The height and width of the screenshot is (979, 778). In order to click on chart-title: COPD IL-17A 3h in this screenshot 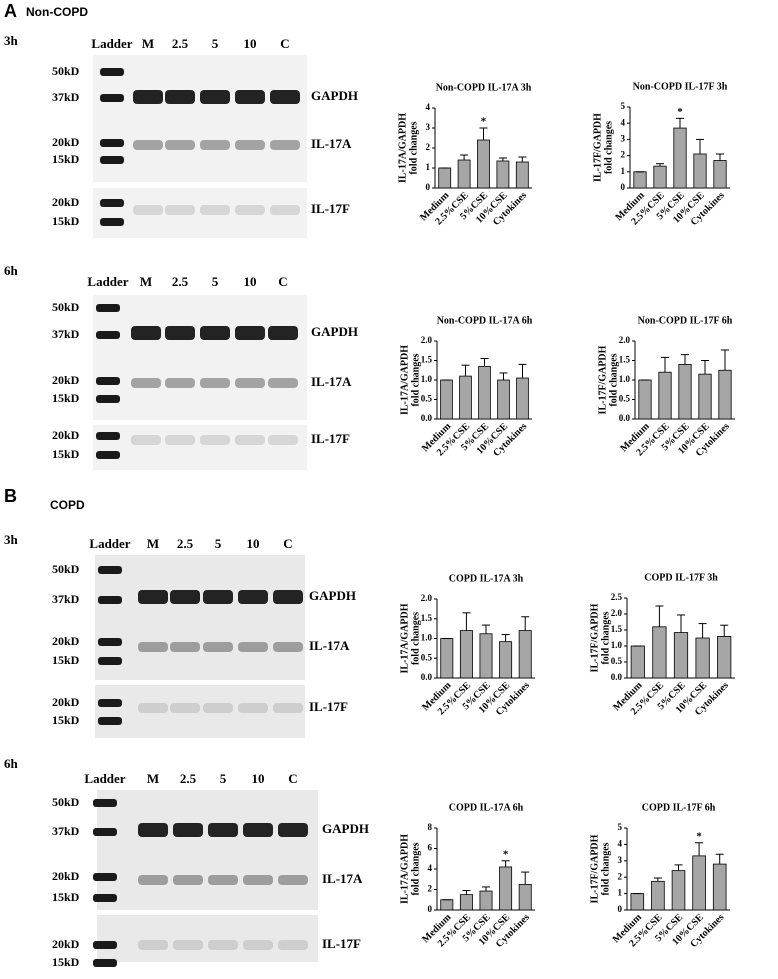, I will do `click(486, 578)`.